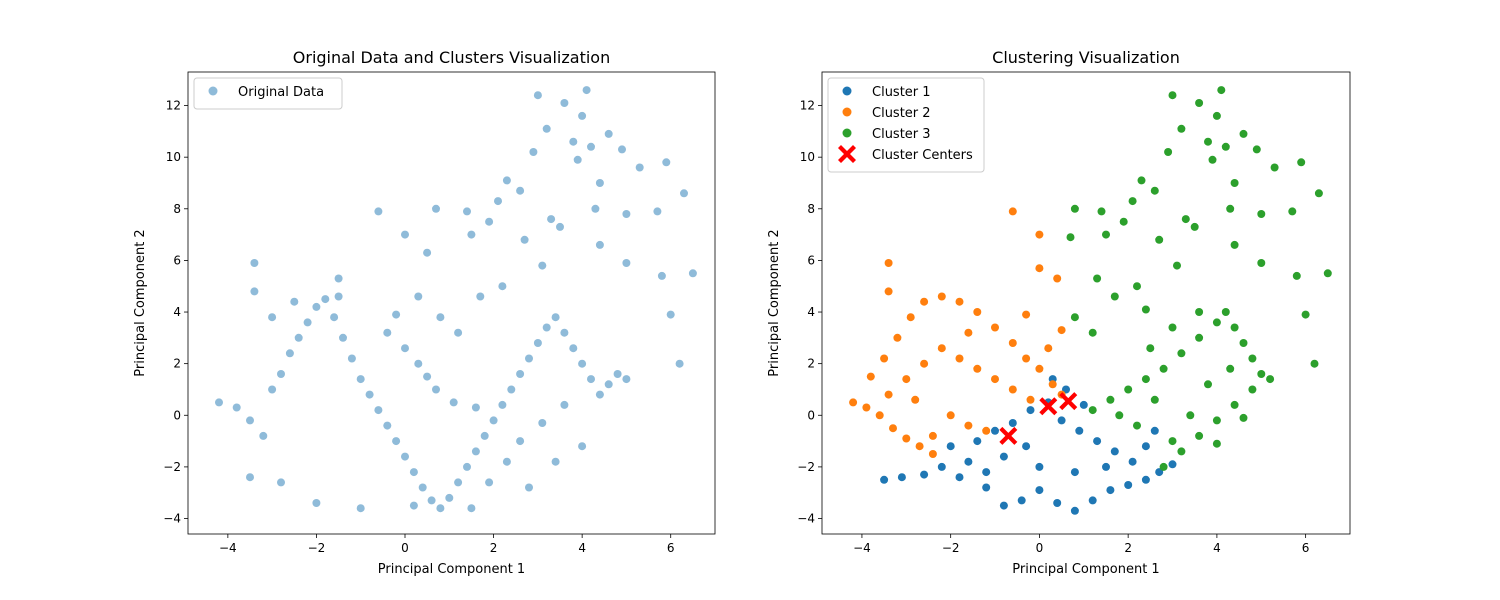  I want to click on legend-marker, so click(847, 112).